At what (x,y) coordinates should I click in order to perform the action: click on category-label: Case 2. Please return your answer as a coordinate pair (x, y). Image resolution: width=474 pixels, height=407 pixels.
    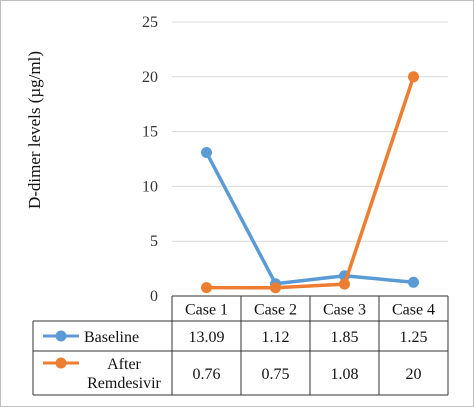
    Looking at the image, I should click on (275, 310).